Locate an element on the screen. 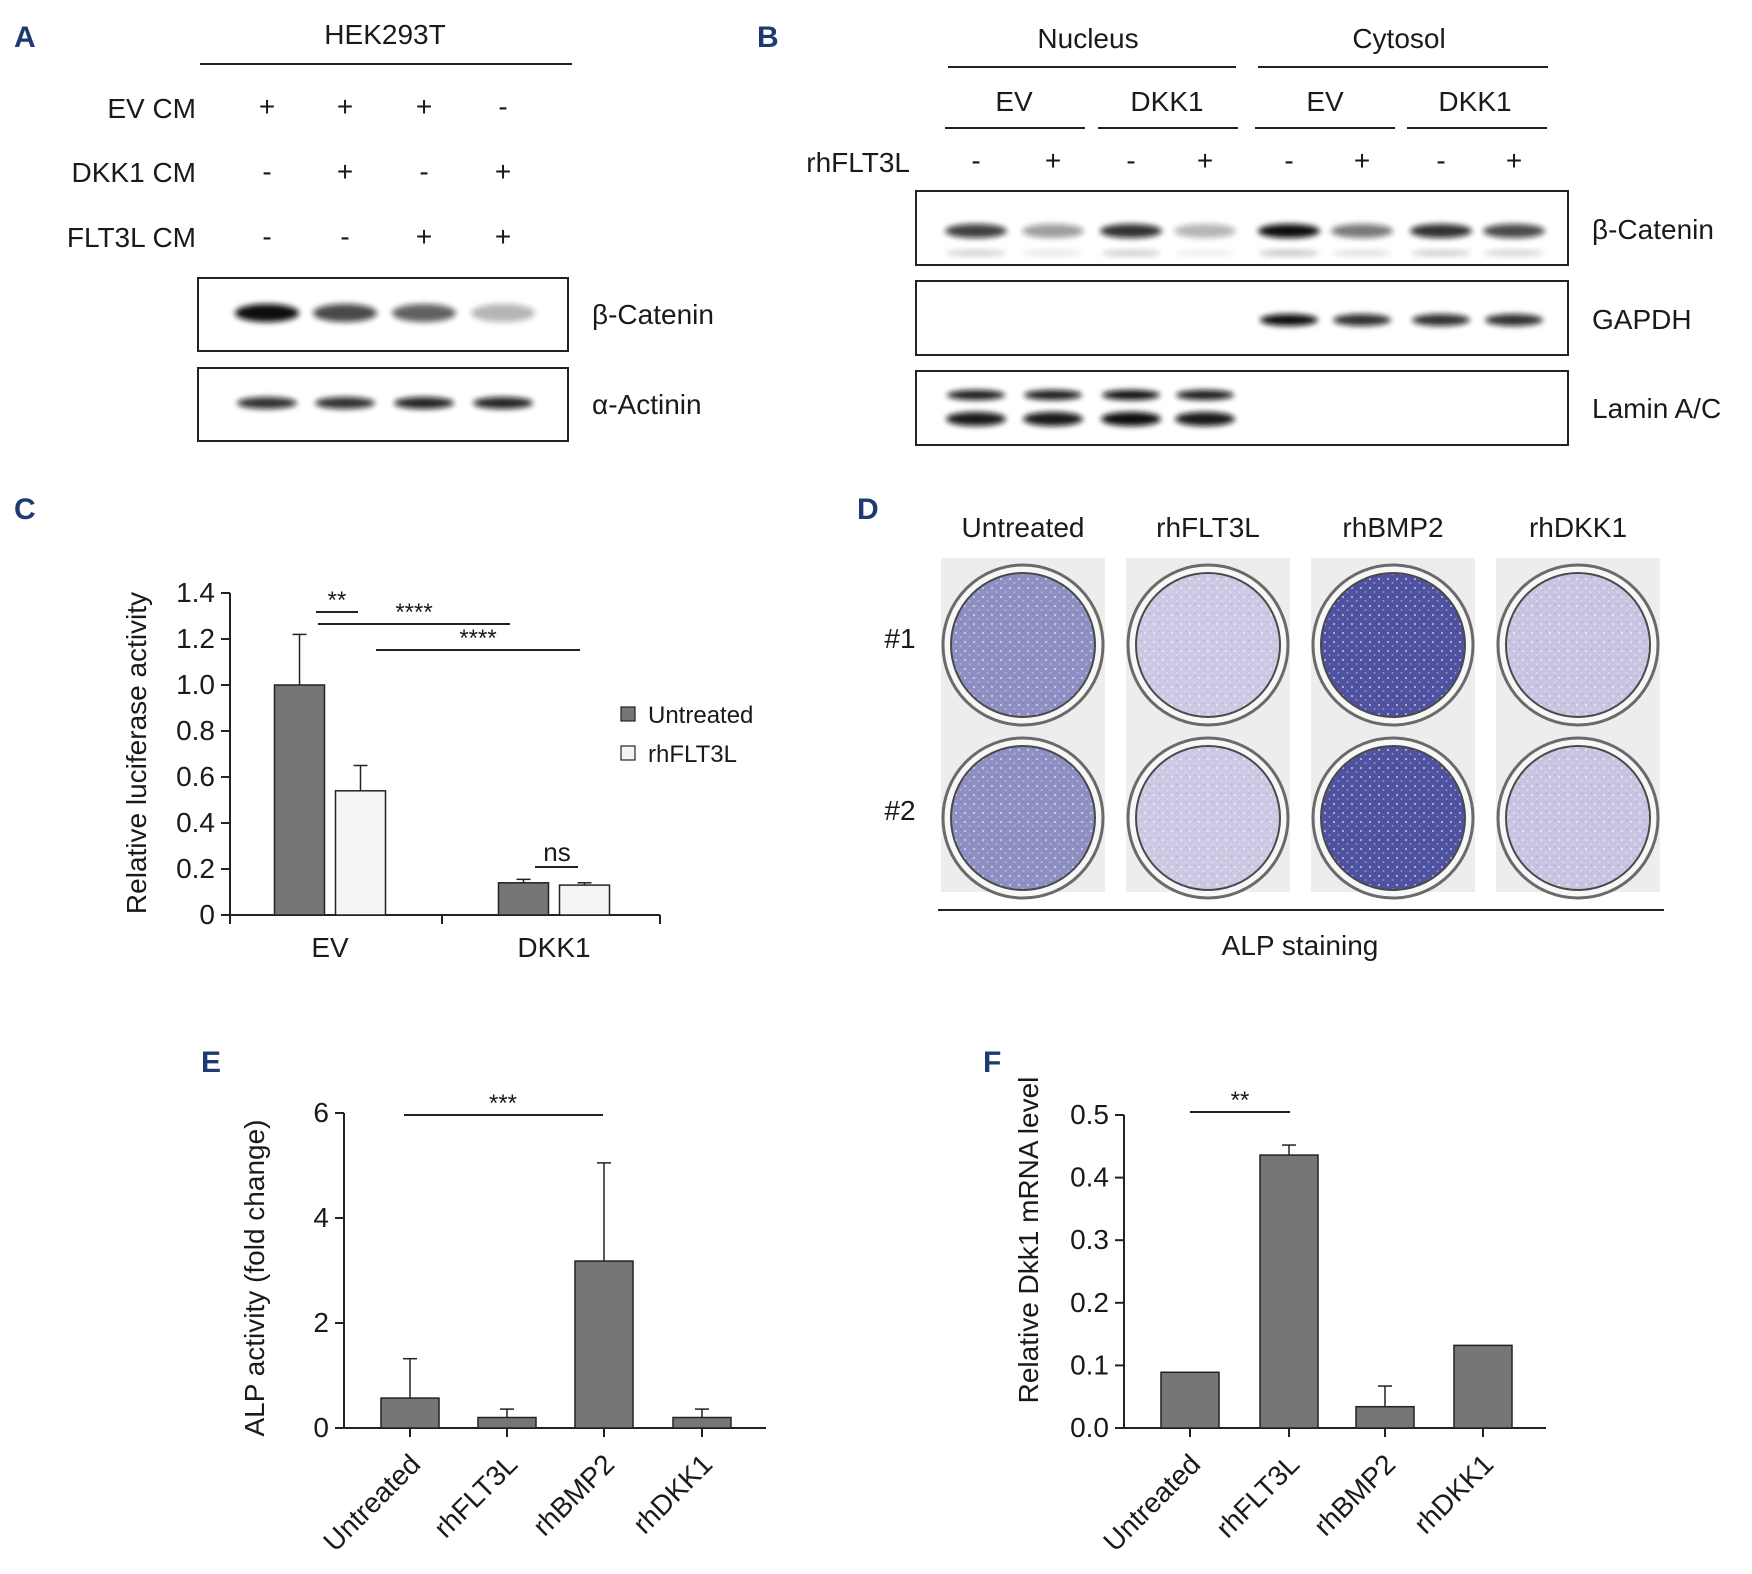 The height and width of the screenshot is (1574, 1752). bands-beta-catenin-a is located at coordinates (385, 313).